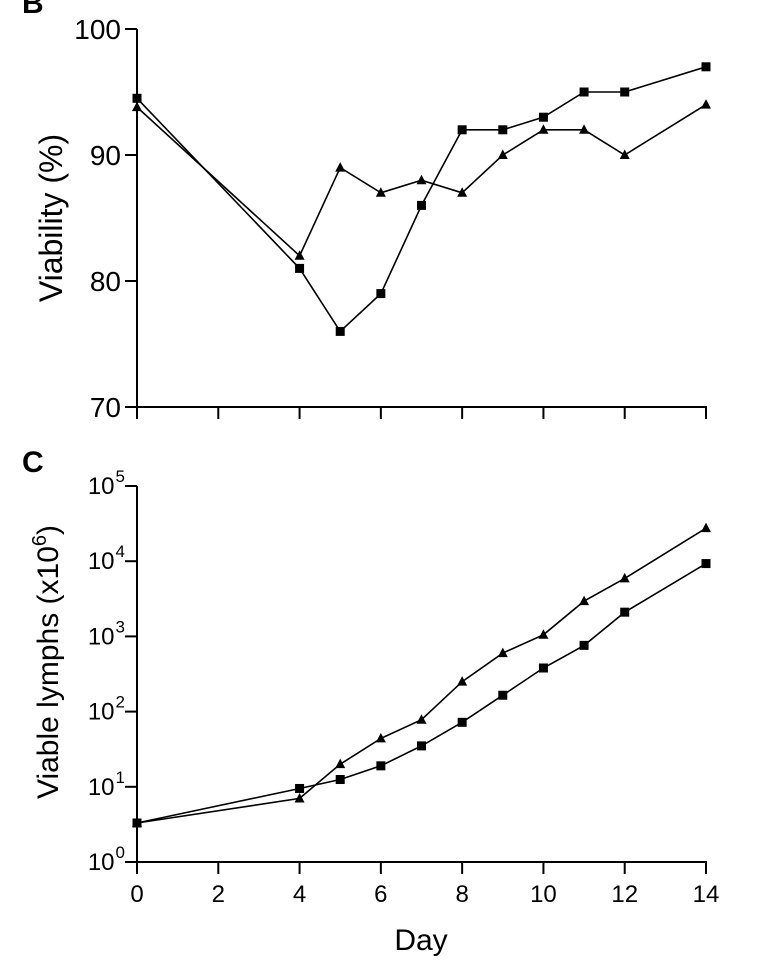  Describe the element at coordinates (543, 894) in the screenshot. I see `panel-c-x-tick-label: 10` at that location.